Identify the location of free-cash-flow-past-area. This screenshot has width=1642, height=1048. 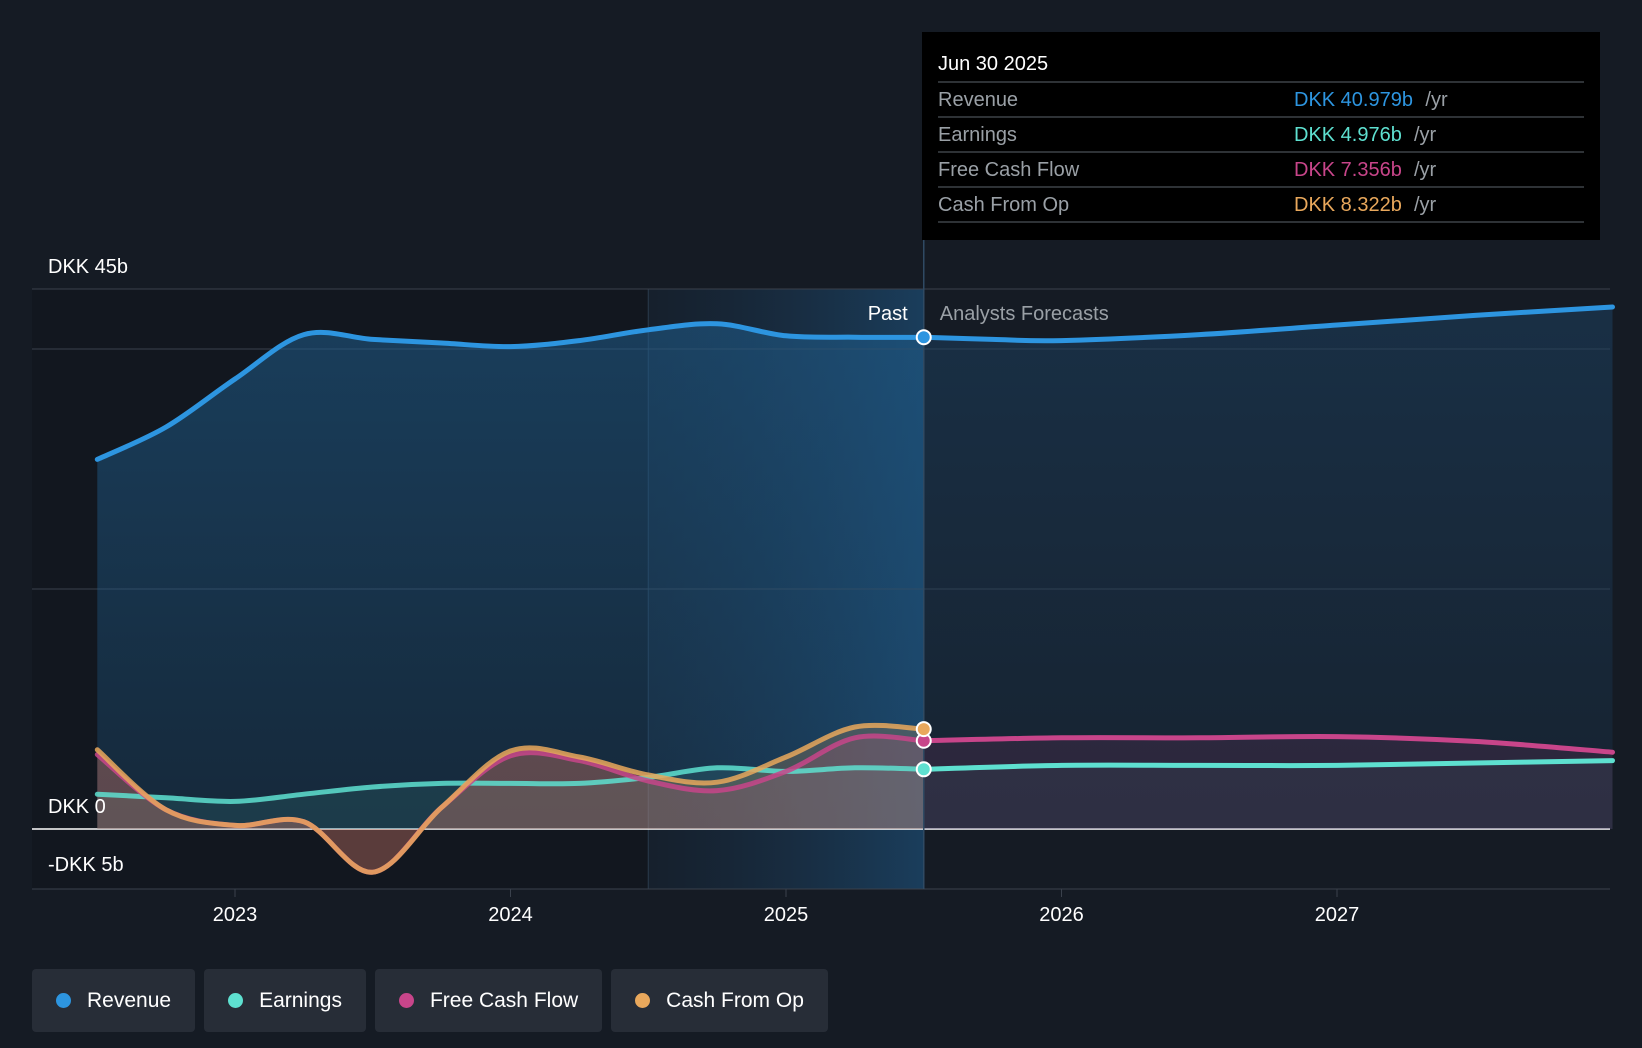
(510, 804).